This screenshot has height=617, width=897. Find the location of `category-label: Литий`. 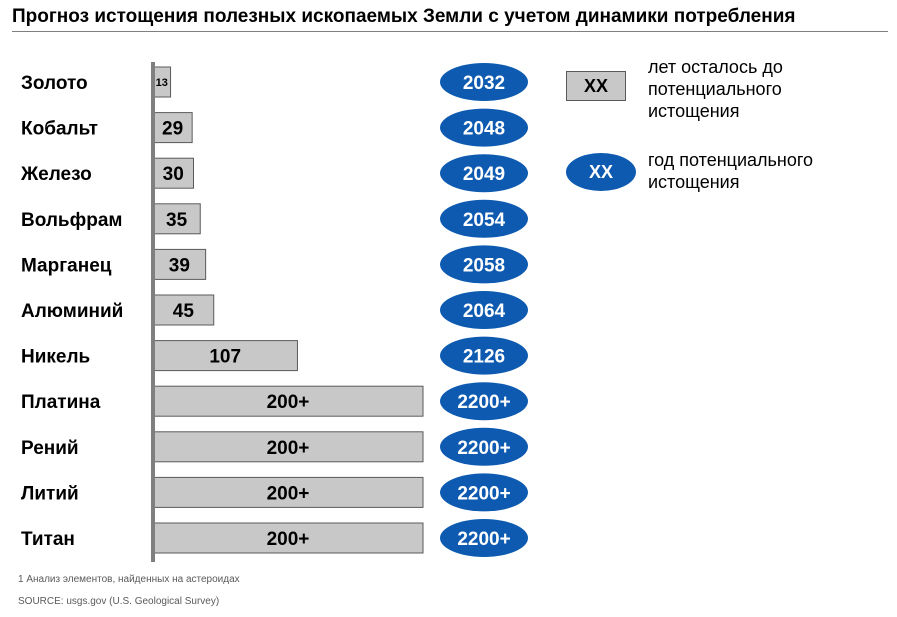

category-label: Литий is located at coordinates (50, 493).